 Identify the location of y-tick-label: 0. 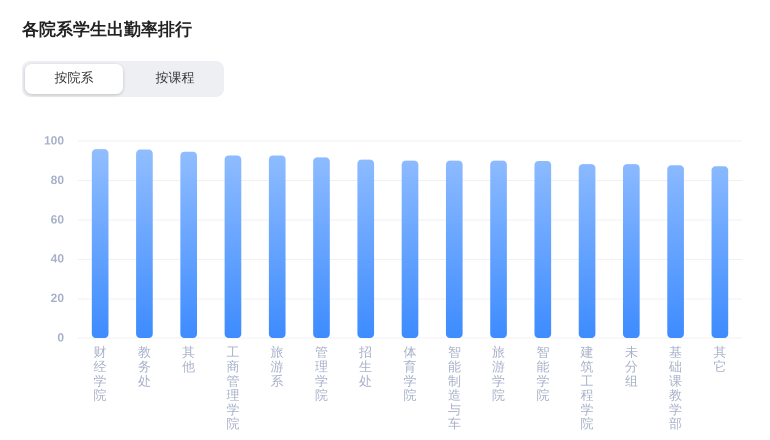
(60, 337).